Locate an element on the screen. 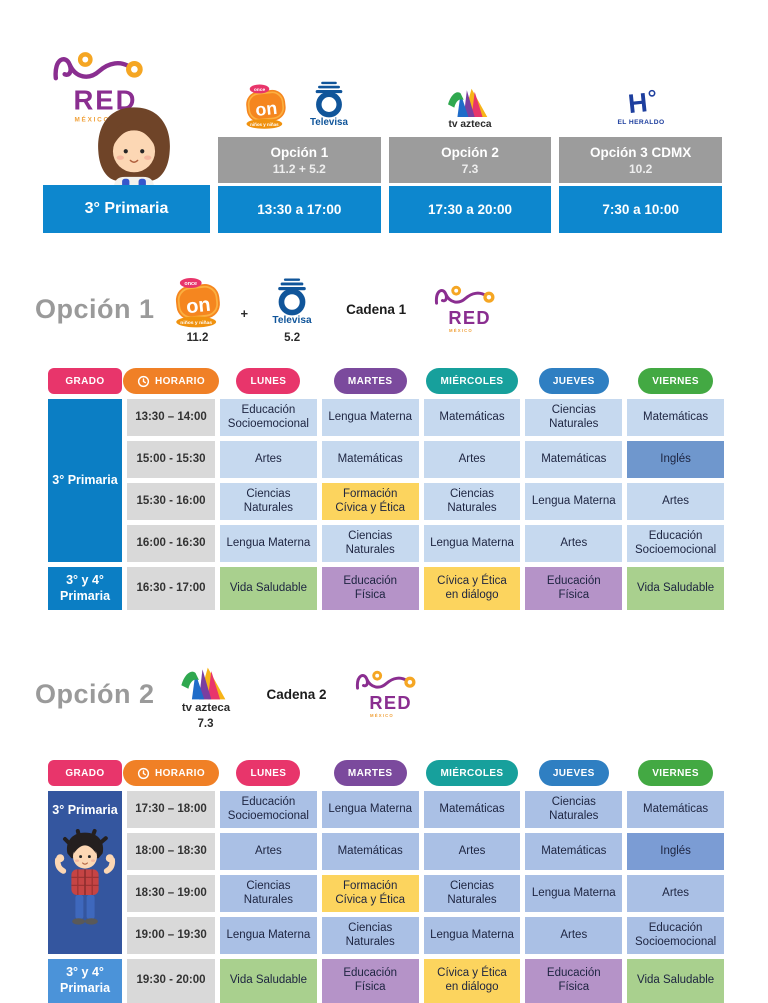 The height and width of the screenshot is (1003, 768). time-cell: 16:00 - 16:30 is located at coordinates (171, 543).